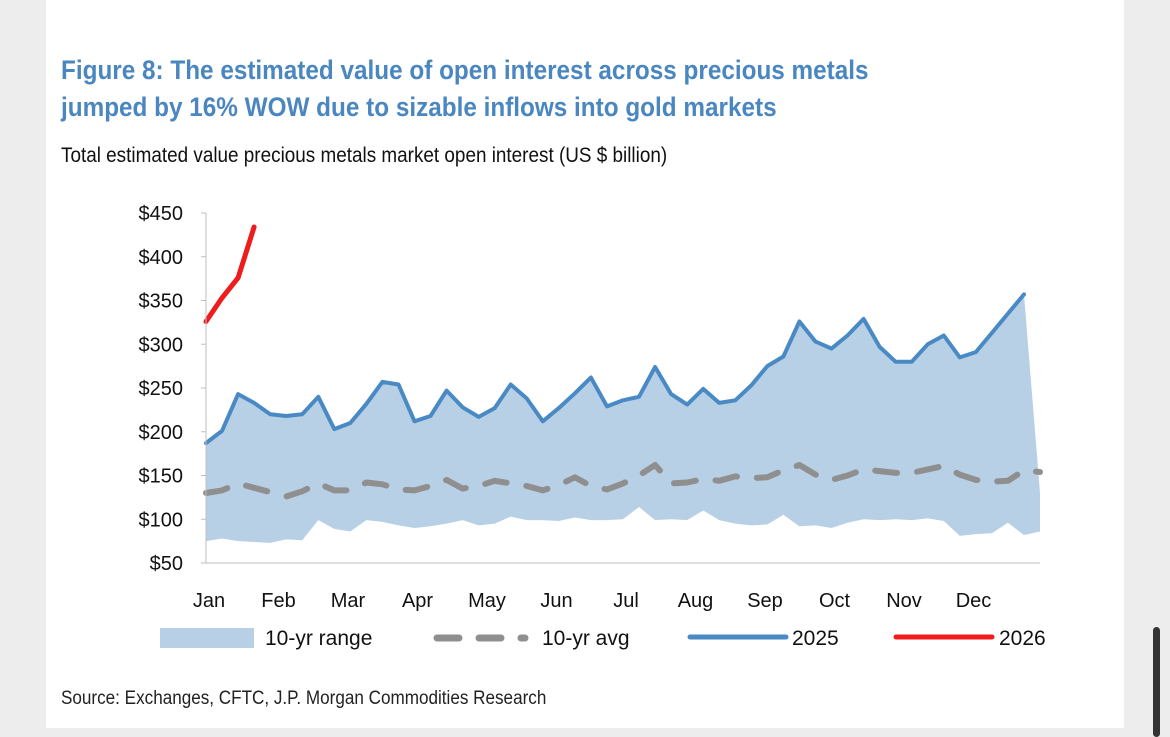  What do you see at coordinates (161, 520) in the screenshot?
I see `y-tick-label: $100` at bounding box center [161, 520].